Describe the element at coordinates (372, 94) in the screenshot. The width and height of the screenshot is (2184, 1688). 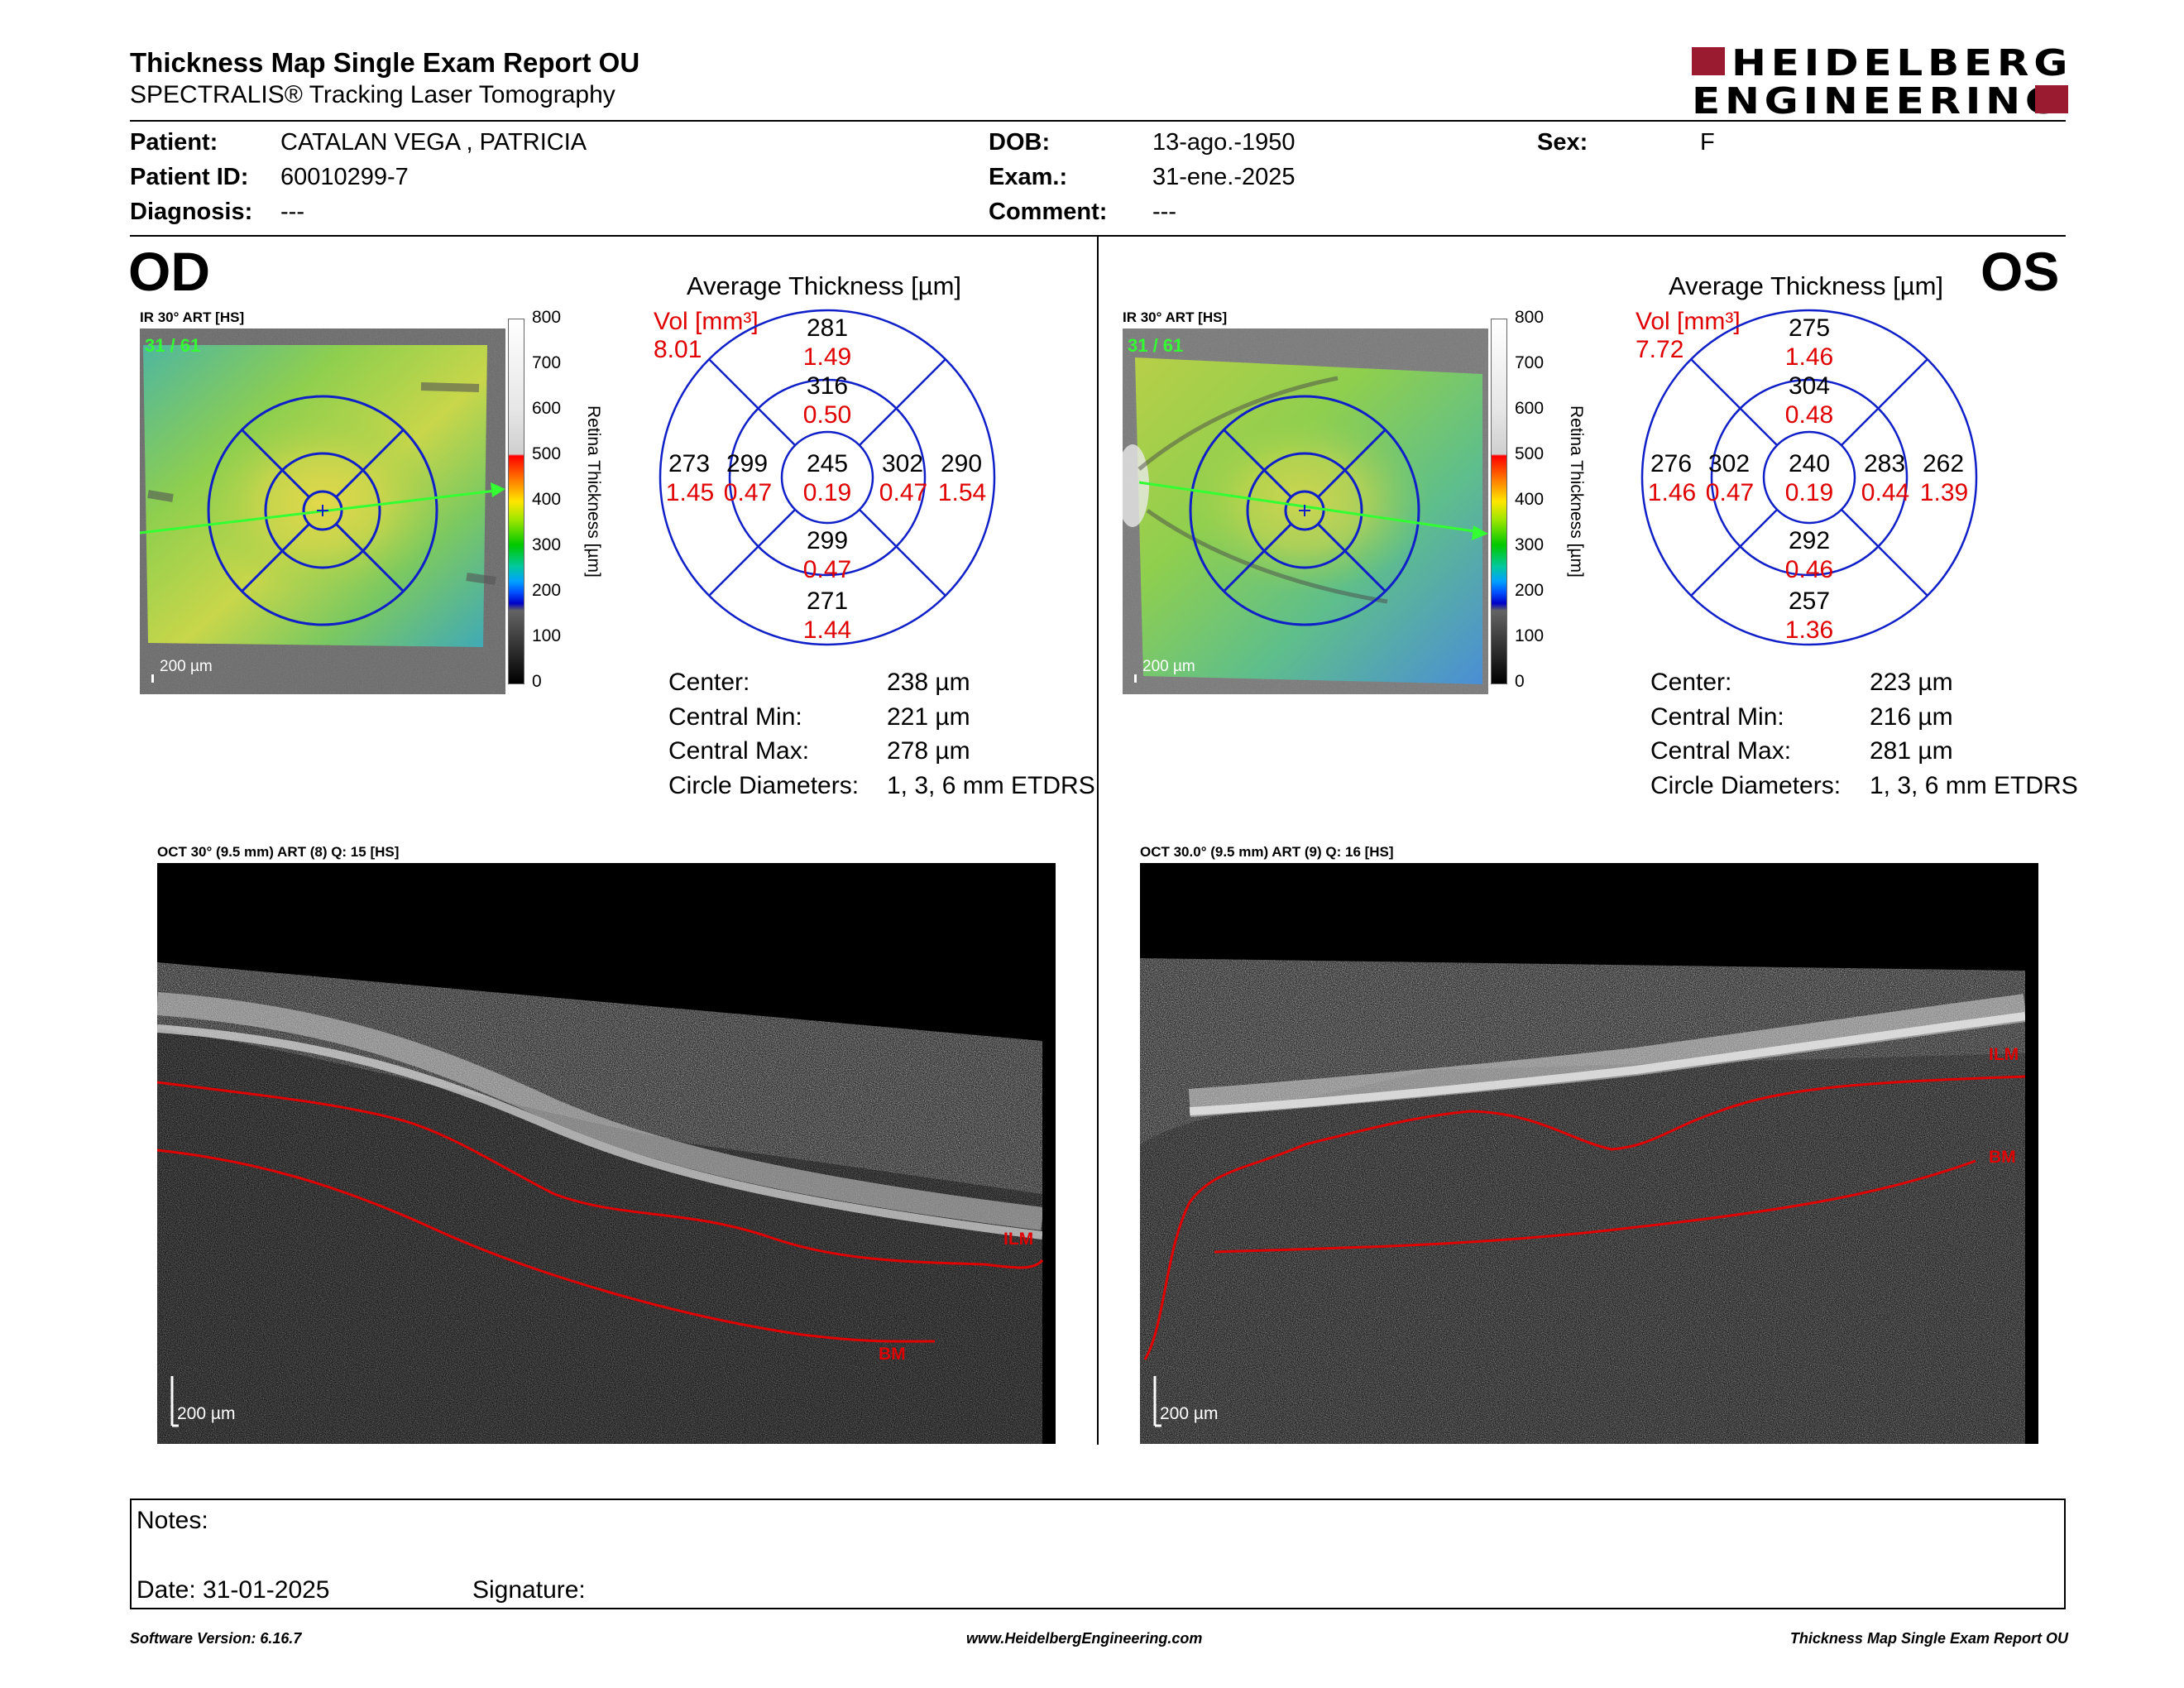
I see `report-subtitle: SPECTRALIS® Tracking Laser Tomography` at that location.